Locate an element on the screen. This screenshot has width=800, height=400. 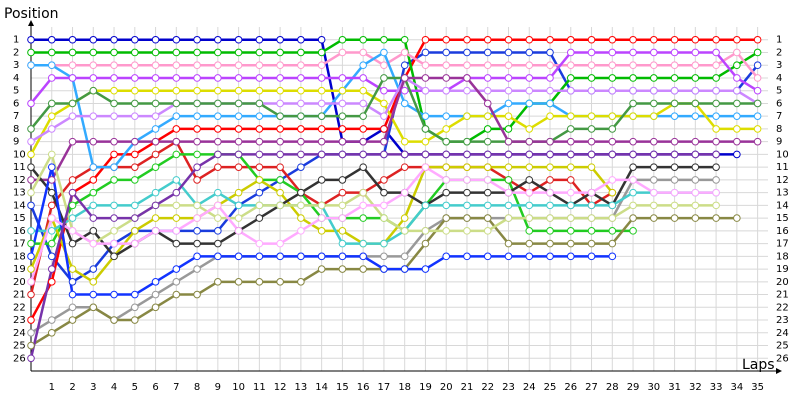
y-tick-label: 7 is located at coordinates (16, 116).